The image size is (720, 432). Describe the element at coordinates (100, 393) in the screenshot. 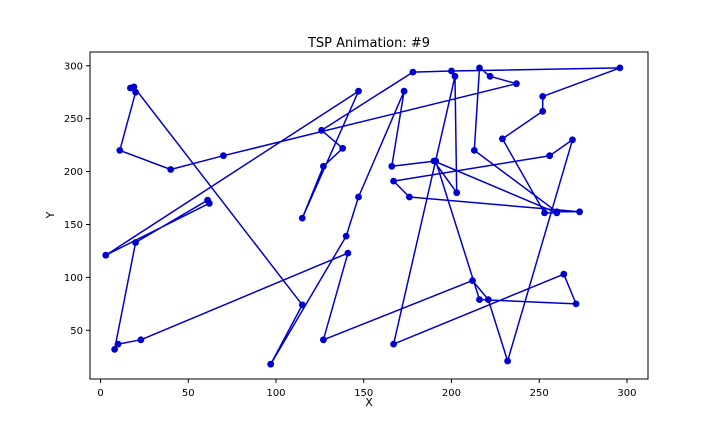

I see `x-tick-label: 0` at that location.